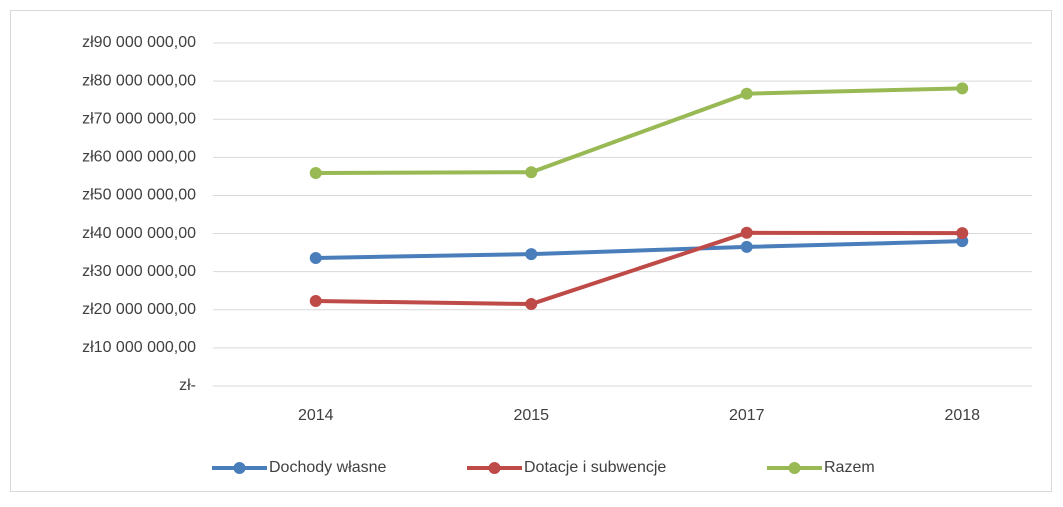 The height and width of the screenshot is (507, 1063). Describe the element at coordinates (595, 467) in the screenshot. I see `legend-label: Dotacje i subwencje` at that location.